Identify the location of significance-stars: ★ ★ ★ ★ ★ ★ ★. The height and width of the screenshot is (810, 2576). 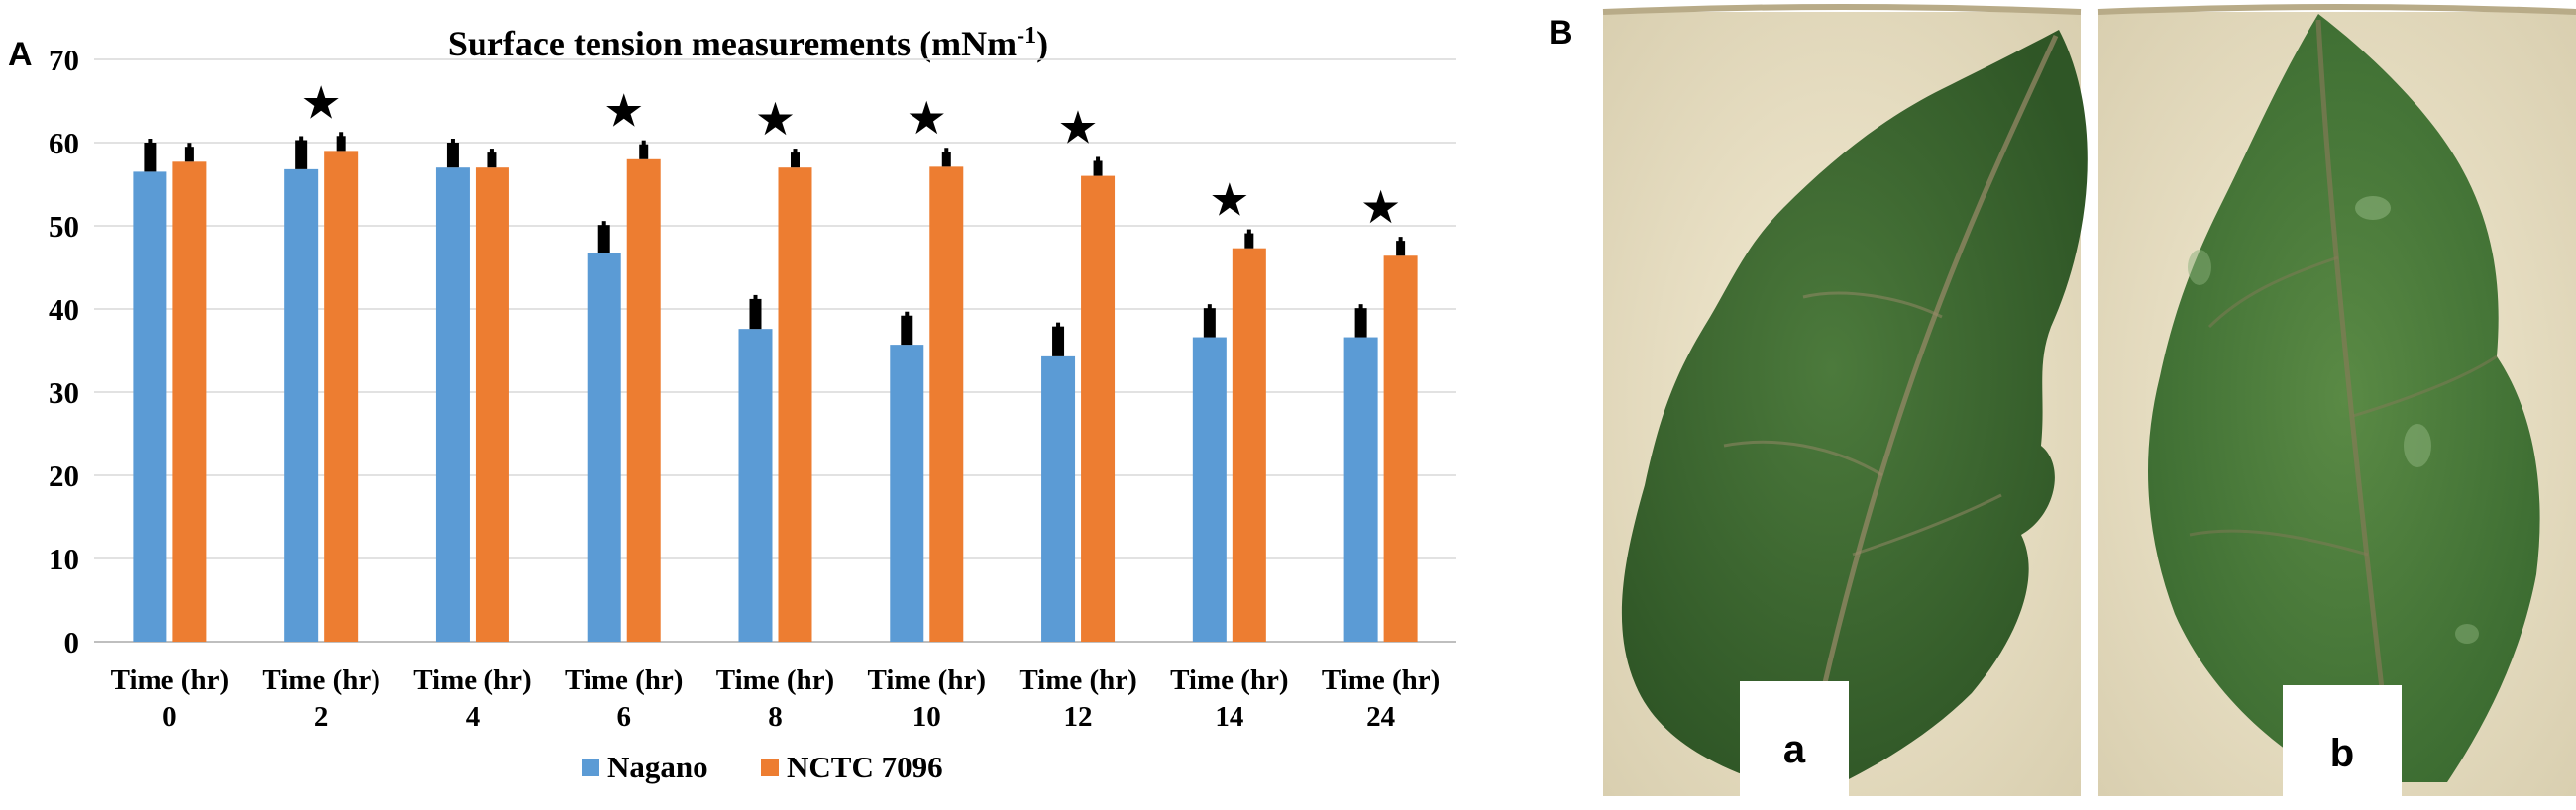
(851, 154).